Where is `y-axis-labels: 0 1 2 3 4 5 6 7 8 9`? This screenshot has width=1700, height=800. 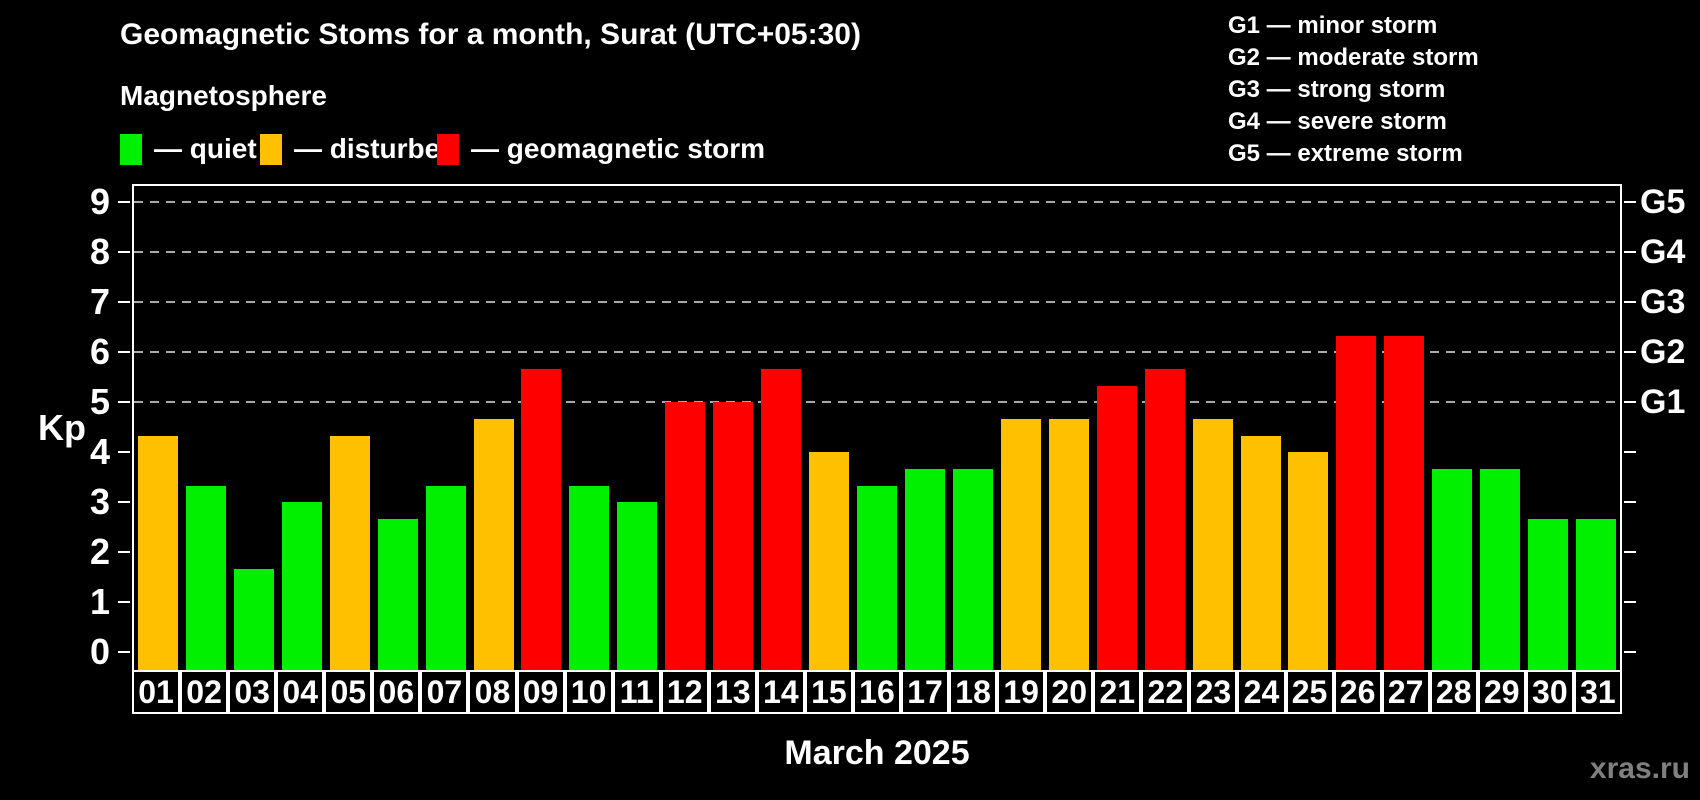 y-axis-labels: 0 1 2 3 4 5 6 7 8 9 is located at coordinates (59, 427).